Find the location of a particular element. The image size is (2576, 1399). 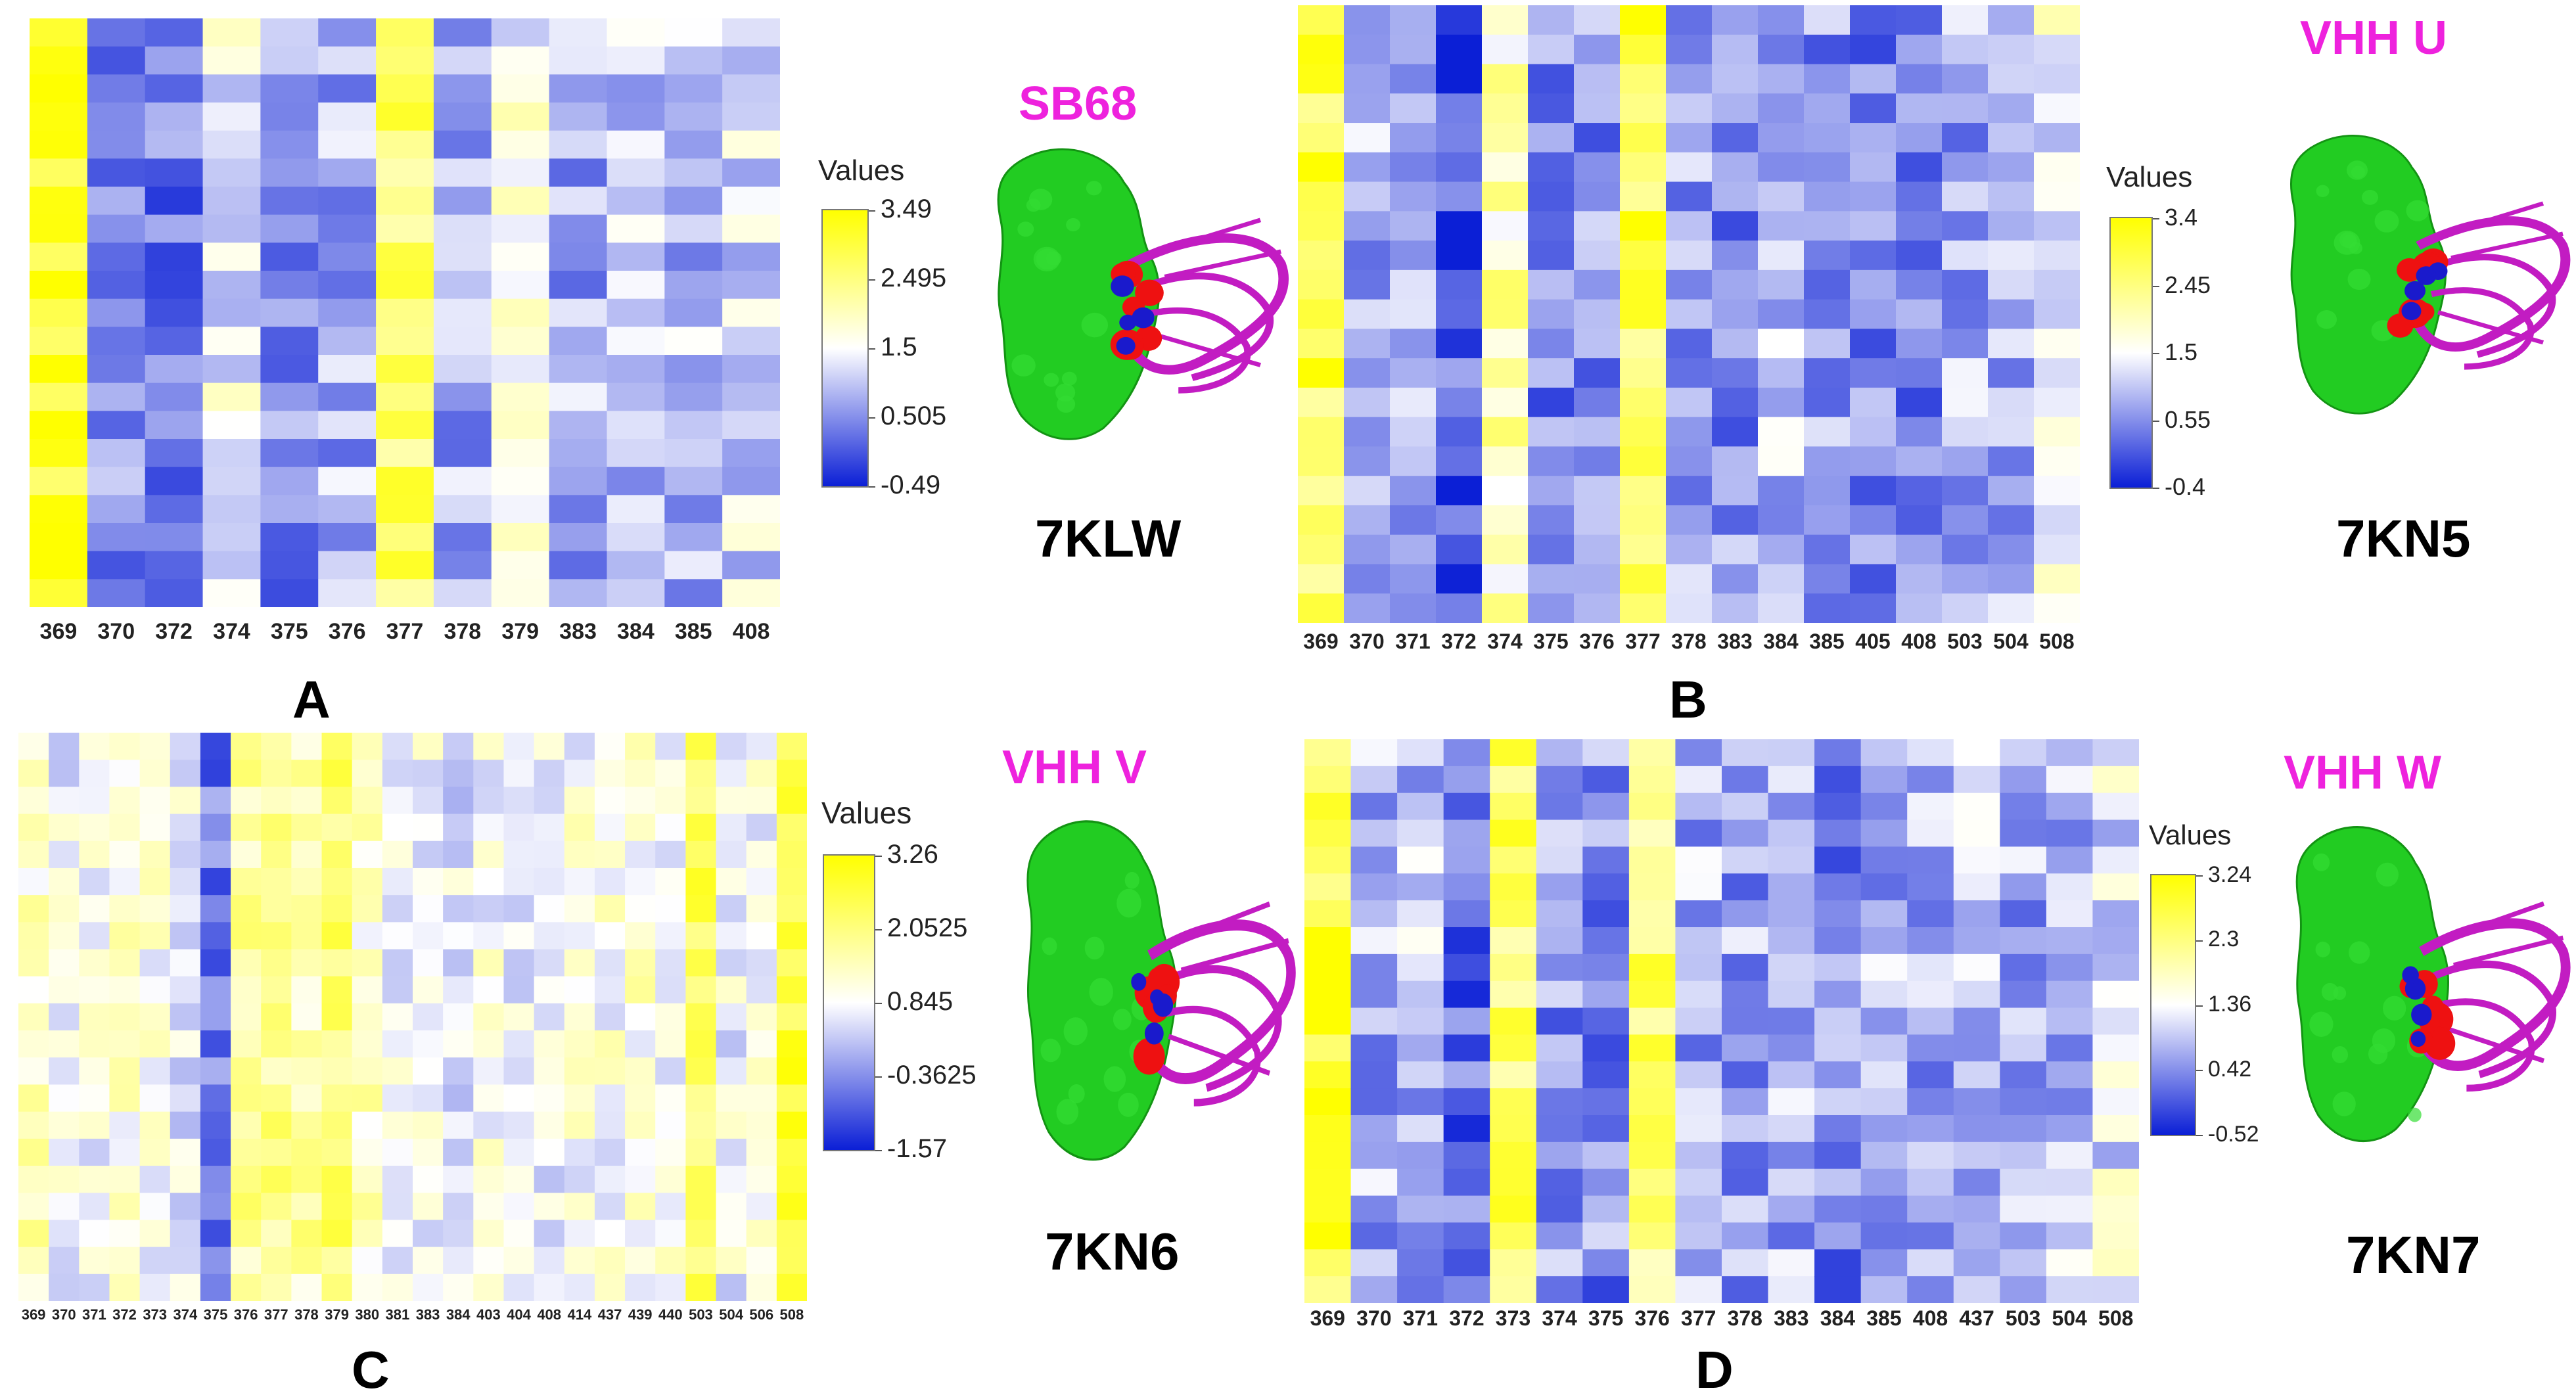

x-tick-label: 370 is located at coordinates (116, 631).